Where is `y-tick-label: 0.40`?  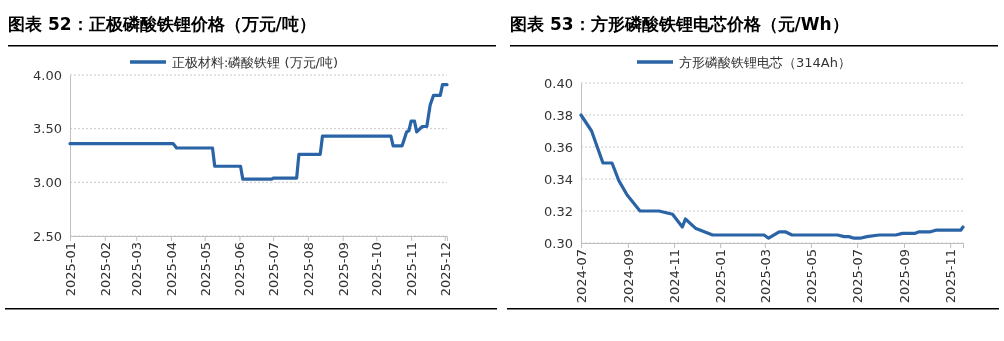
y-tick-label: 0.40 is located at coordinates (558, 83).